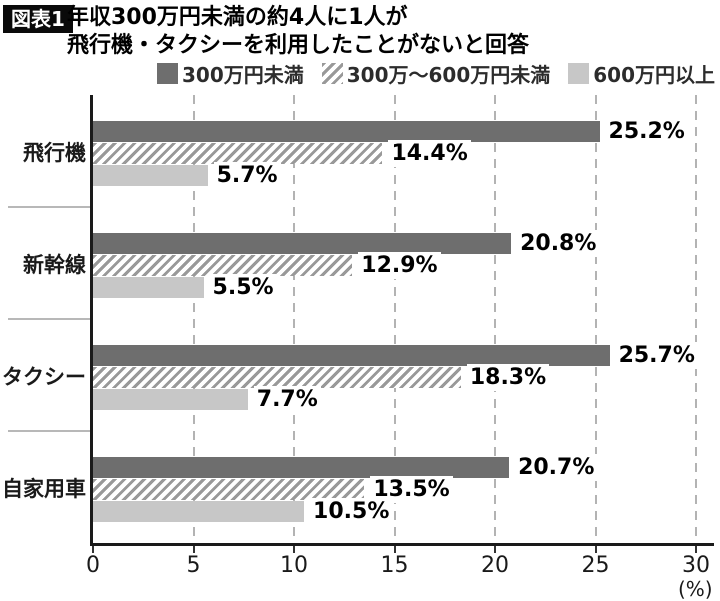 The height and width of the screenshot is (601, 720). What do you see at coordinates (696, 565) in the screenshot?
I see `x-tick-label-30: 30` at bounding box center [696, 565].